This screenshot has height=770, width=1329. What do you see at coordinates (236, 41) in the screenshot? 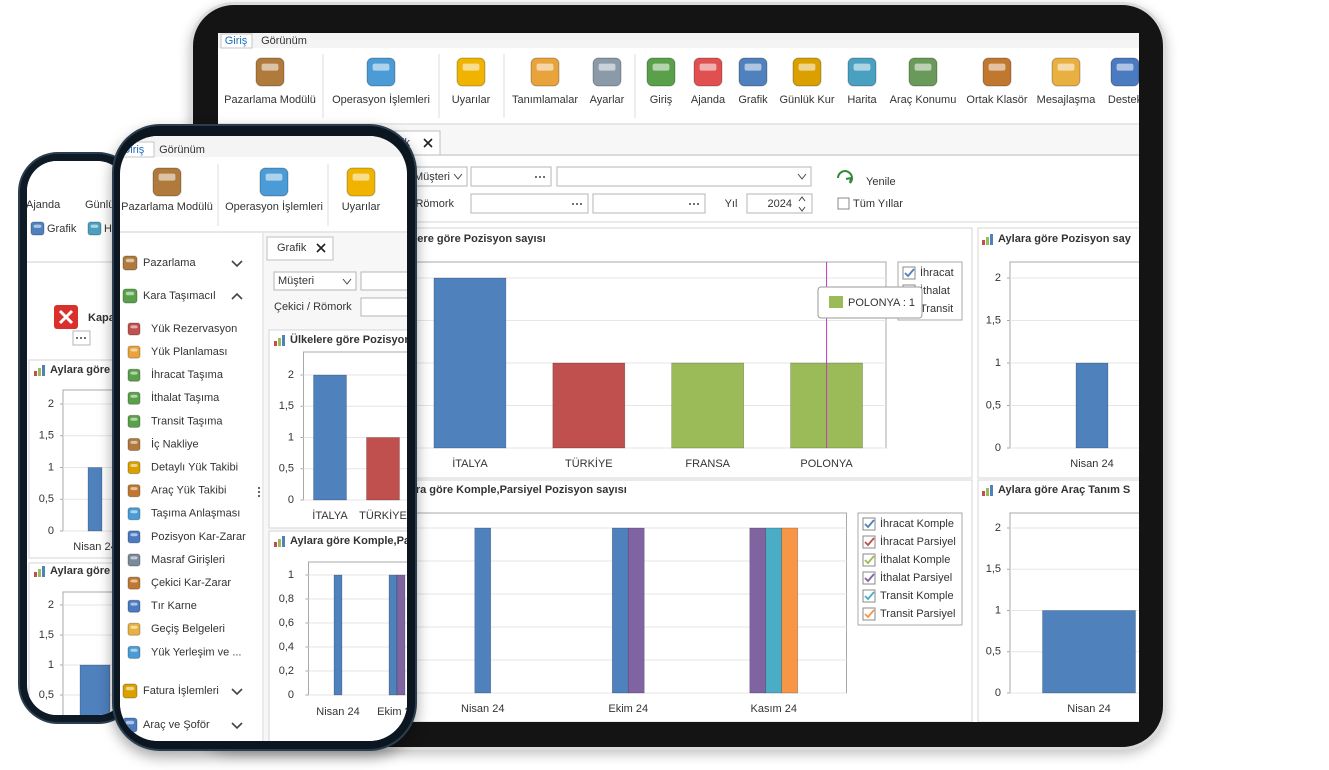
I see `ribbon-tab: Giriş` at bounding box center [236, 41].